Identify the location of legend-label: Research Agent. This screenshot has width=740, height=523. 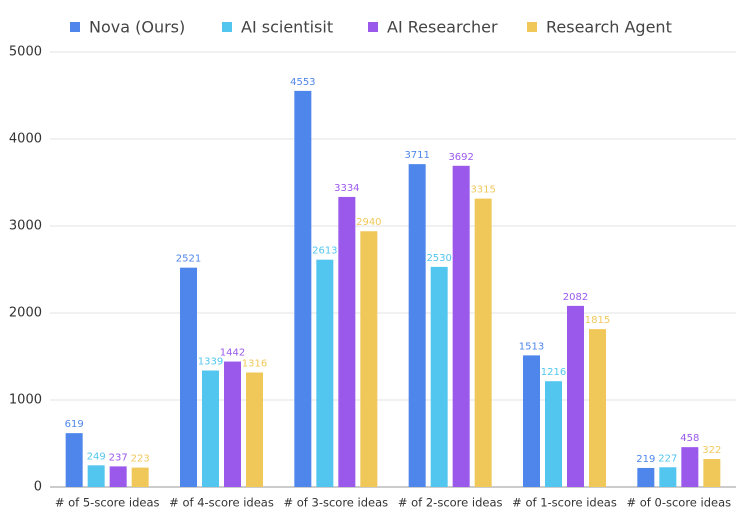
(609, 27).